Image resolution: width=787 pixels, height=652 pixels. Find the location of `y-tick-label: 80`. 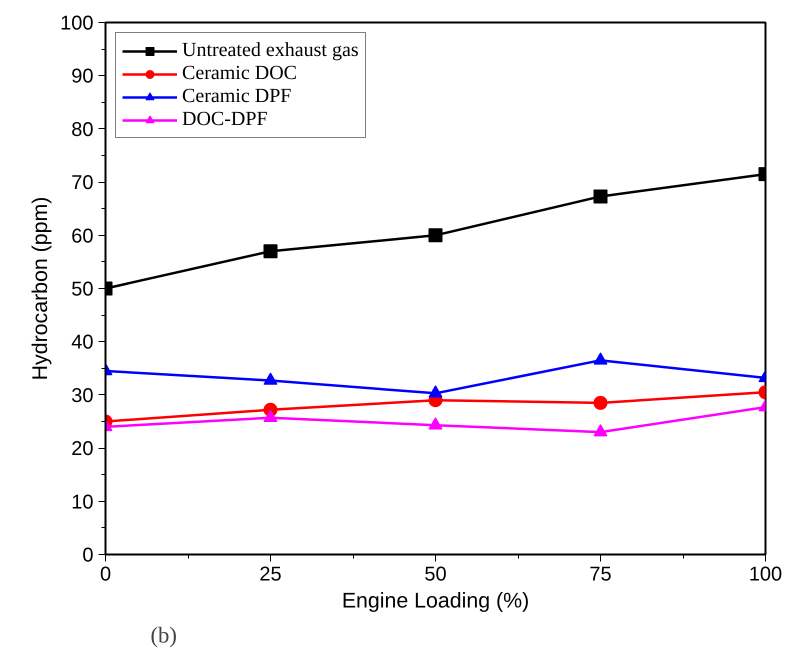

y-tick-label: 80 is located at coordinates (82, 129).